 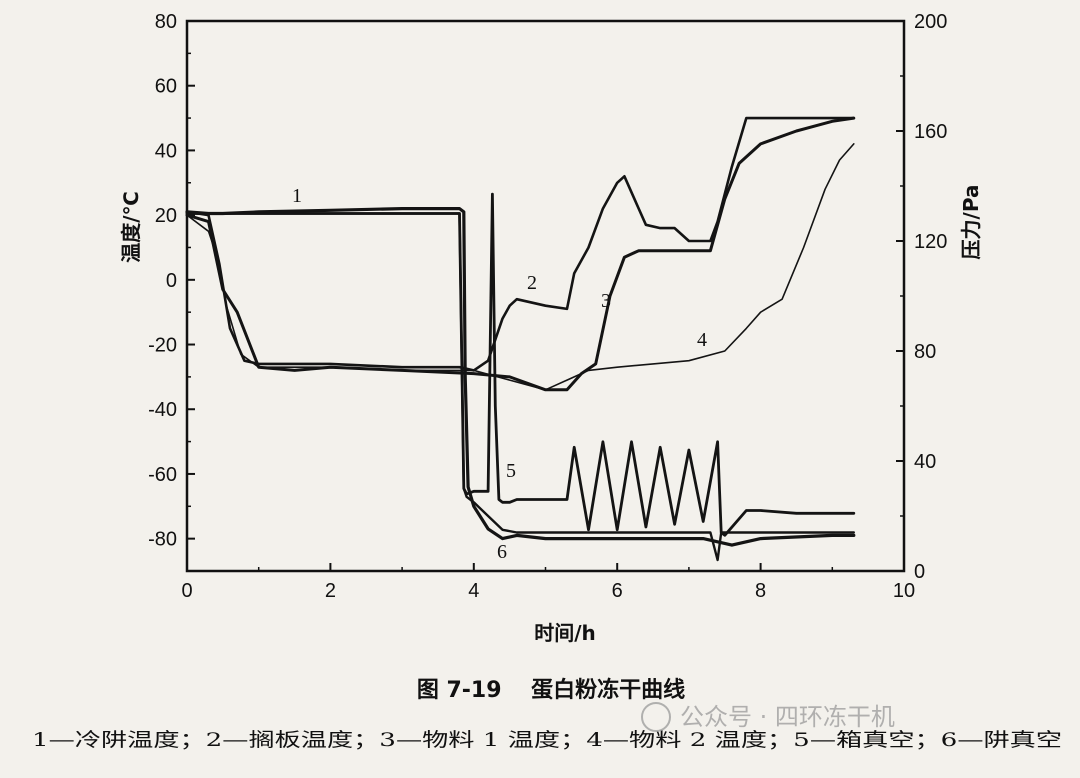 What do you see at coordinates (131, 227) in the screenshot?
I see `y-axis-title: 温度/℃` at bounding box center [131, 227].